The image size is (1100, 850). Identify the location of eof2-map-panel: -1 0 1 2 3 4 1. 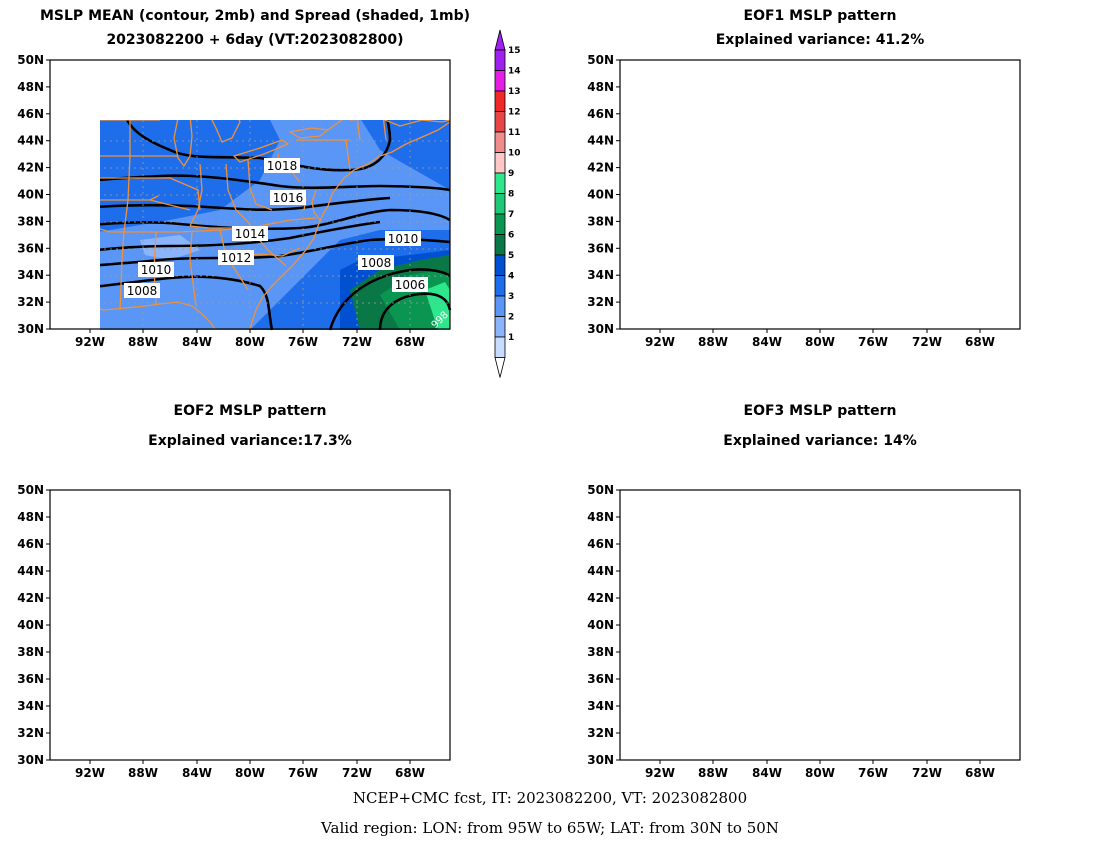
(250, 625).